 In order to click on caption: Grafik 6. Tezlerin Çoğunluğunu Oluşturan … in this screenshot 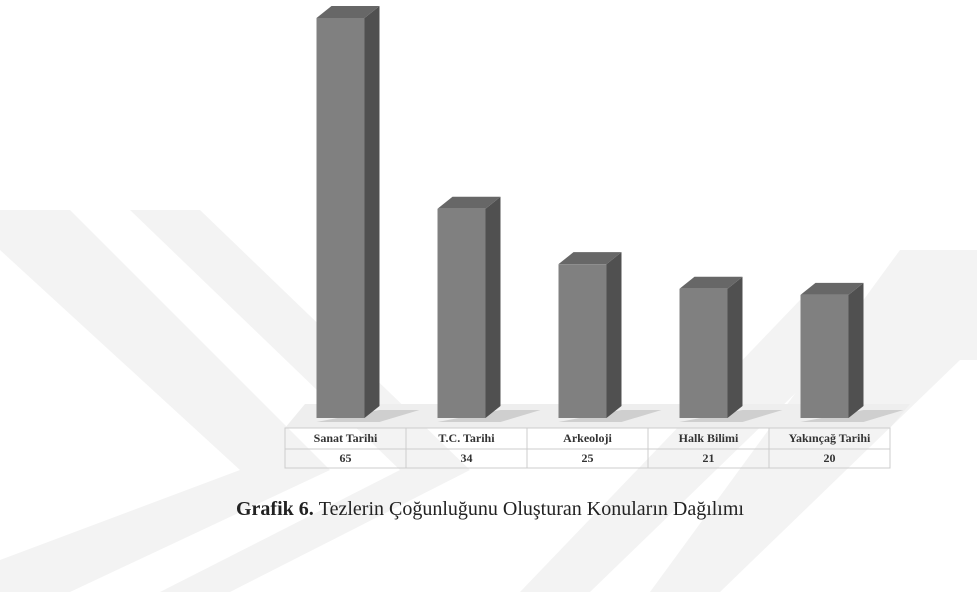, I will do `click(490, 509)`.